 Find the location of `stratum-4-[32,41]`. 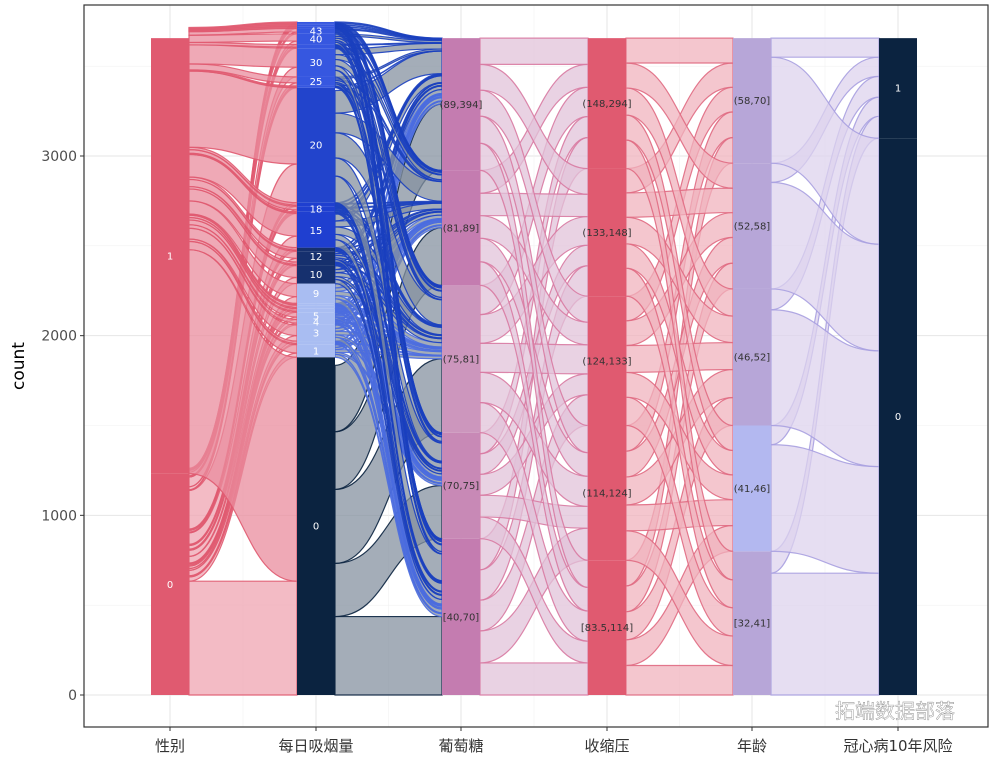

stratum-4-[32,41] is located at coordinates (752, 623).